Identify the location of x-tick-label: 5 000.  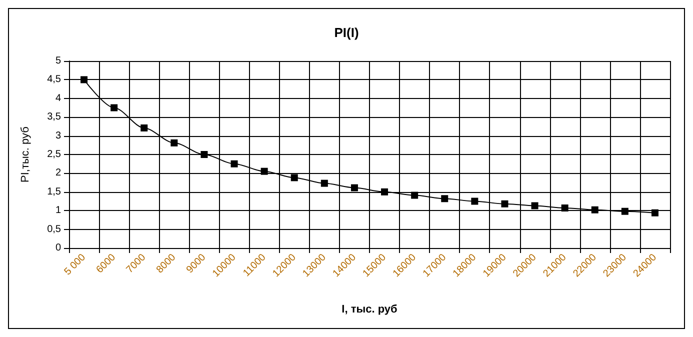
(75, 265).